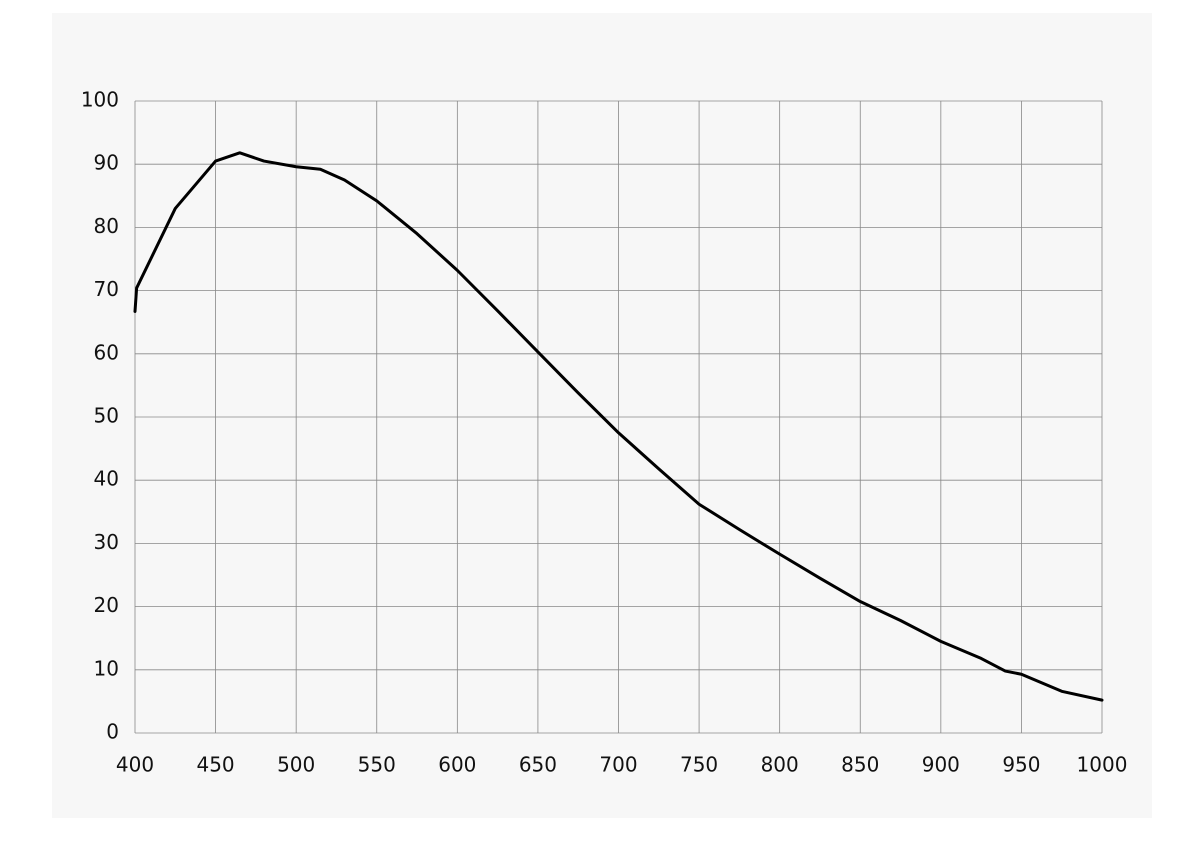 The height and width of the screenshot is (865, 1200). What do you see at coordinates (618, 765) in the screenshot?
I see `x-tick-label: 700` at bounding box center [618, 765].